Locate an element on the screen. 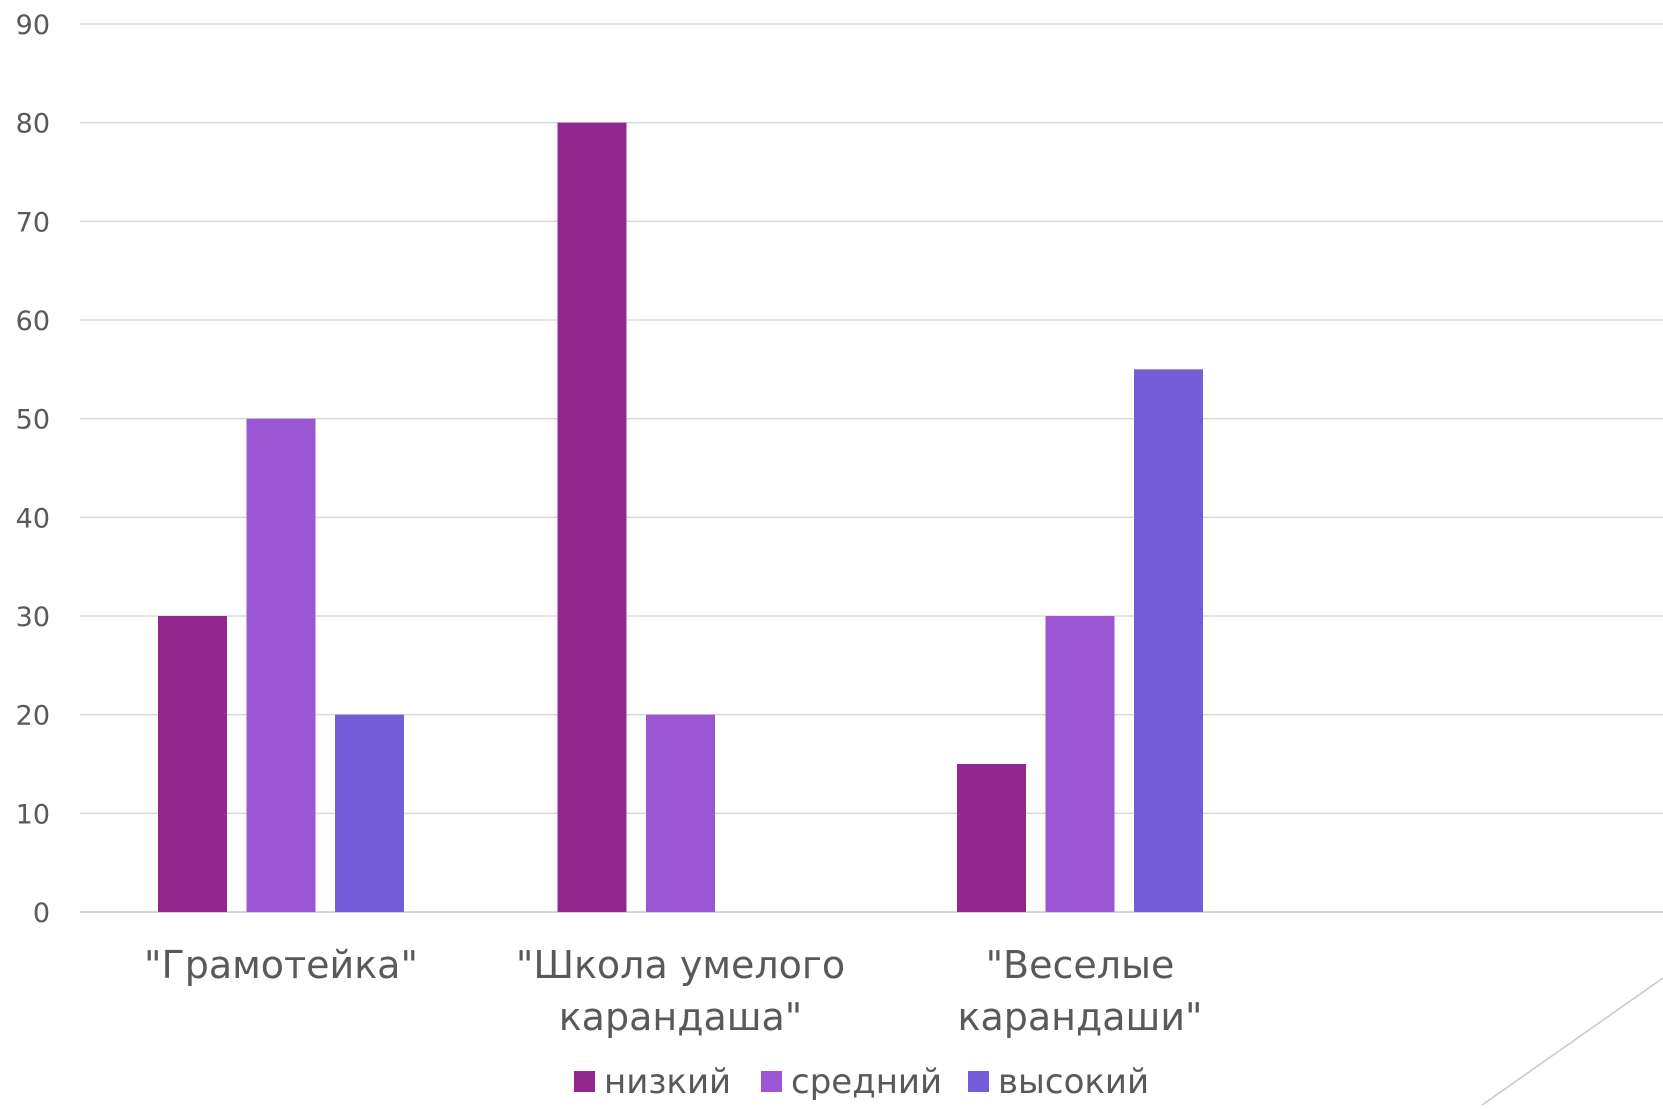  bar-средний-2 is located at coordinates (1080, 764).